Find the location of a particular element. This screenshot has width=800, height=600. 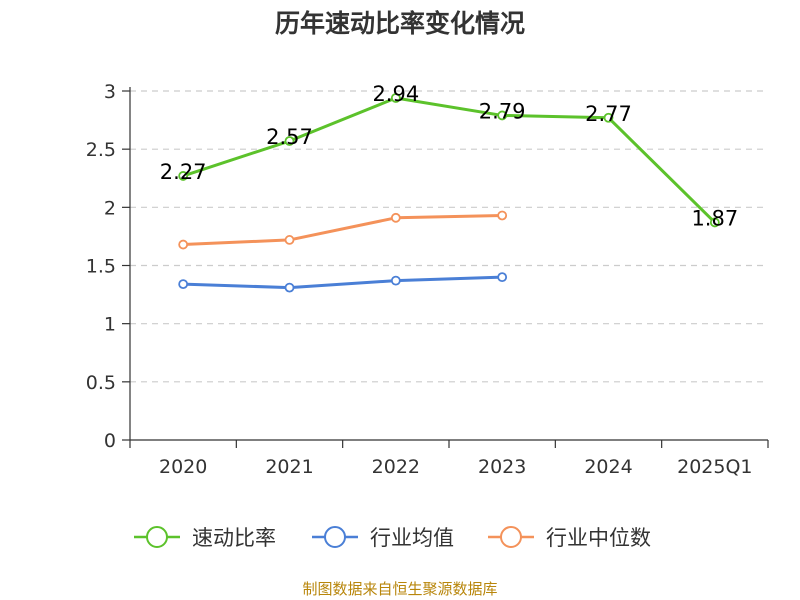

chart-title: 历年速动比率变化情况 is located at coordinates (399, 23).